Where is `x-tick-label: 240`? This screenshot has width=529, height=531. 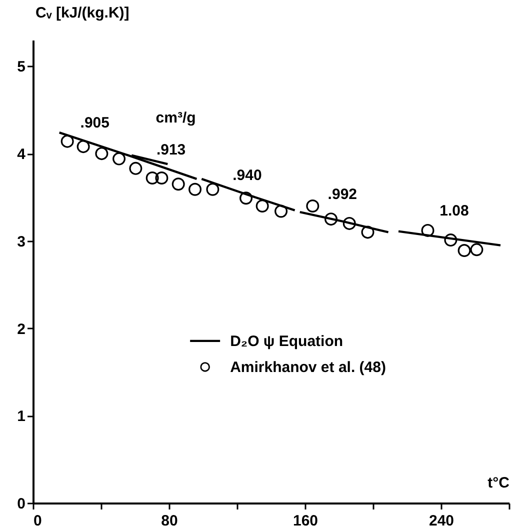 x-tick-label: 240 is located at coordinates (441, 521).